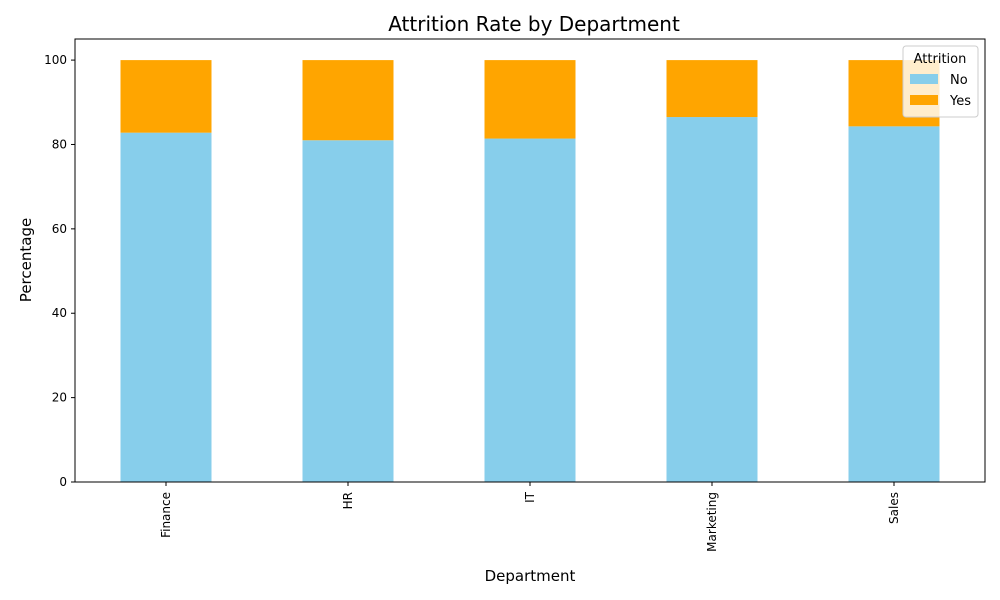 This screenshot has width=1000, height=600. I want to click on y-tick-label: 0, so click(63, 482).